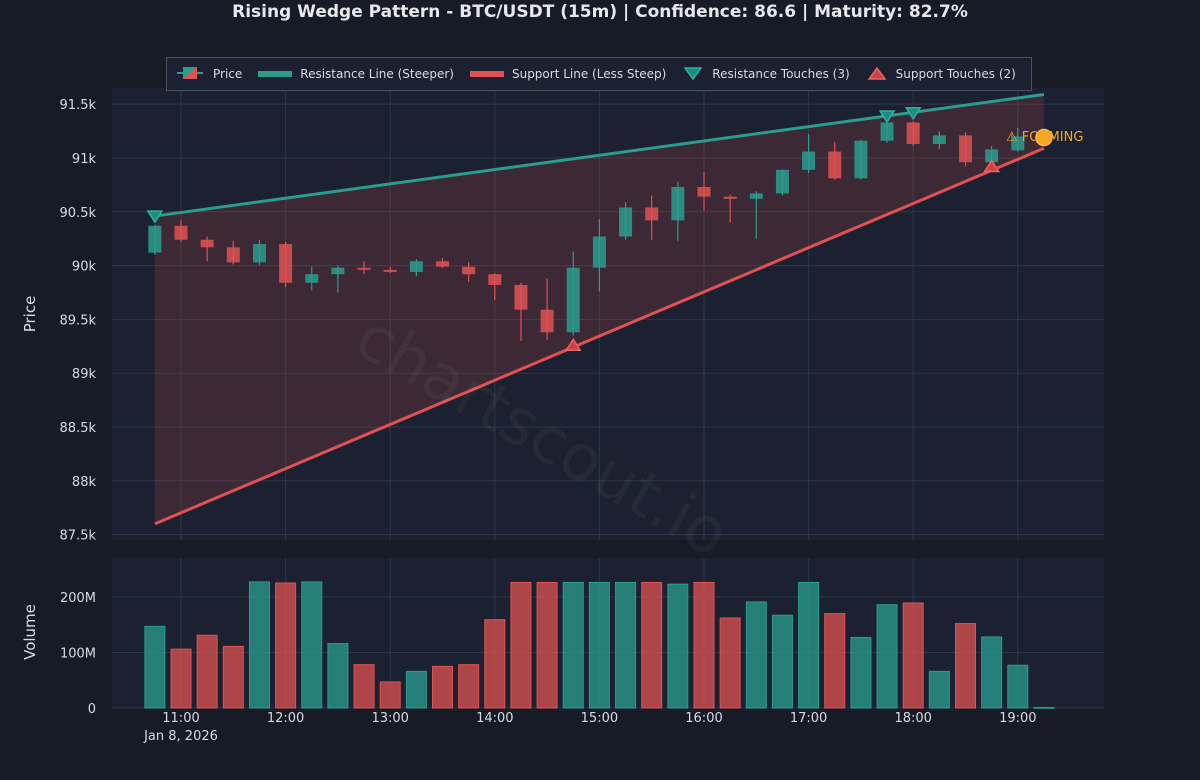 The width and height of the screenshot is (1200, 780). What do you see at coordinates (693, 74) in the screenshot?
I see `triangle-down-icon` at bounding box center [693, 74].